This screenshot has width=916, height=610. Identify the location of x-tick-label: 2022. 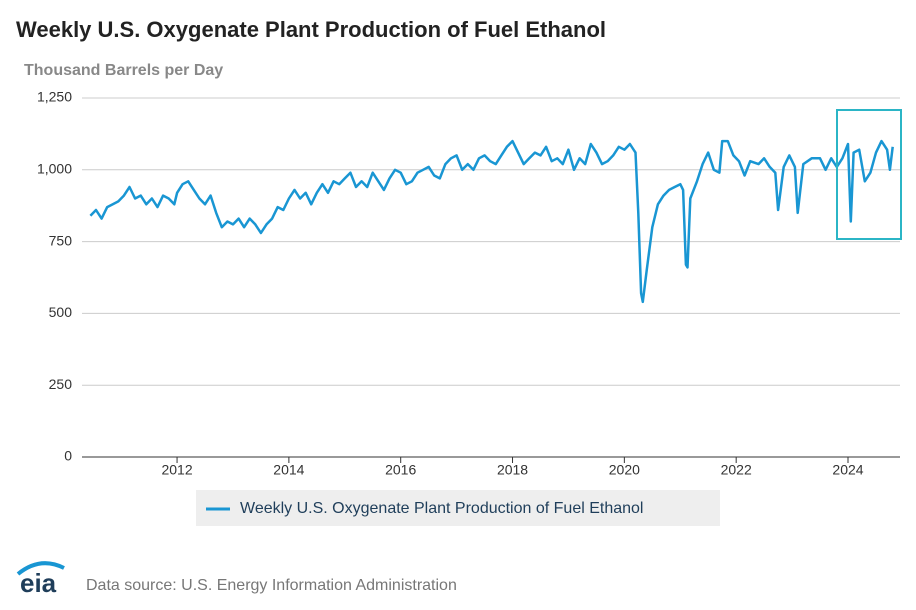
(736, 470).